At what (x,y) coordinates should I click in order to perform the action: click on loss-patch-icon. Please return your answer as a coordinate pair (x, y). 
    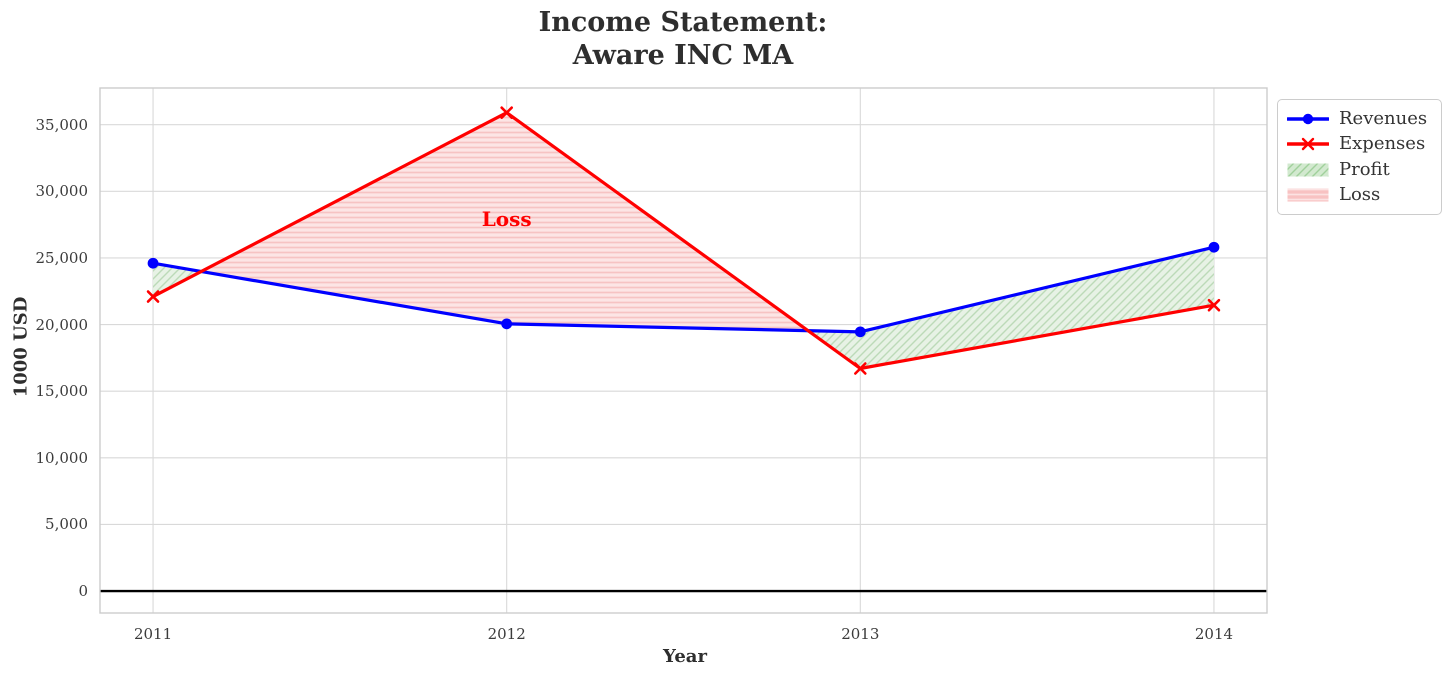
    Looking at the image, I should click on (1308, 195).